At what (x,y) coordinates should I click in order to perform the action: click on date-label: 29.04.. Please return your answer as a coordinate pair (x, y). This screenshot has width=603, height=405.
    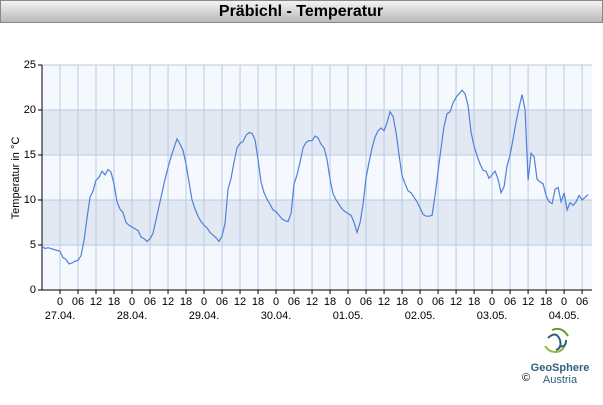
    Looking at the image, I should click on (204, 316).